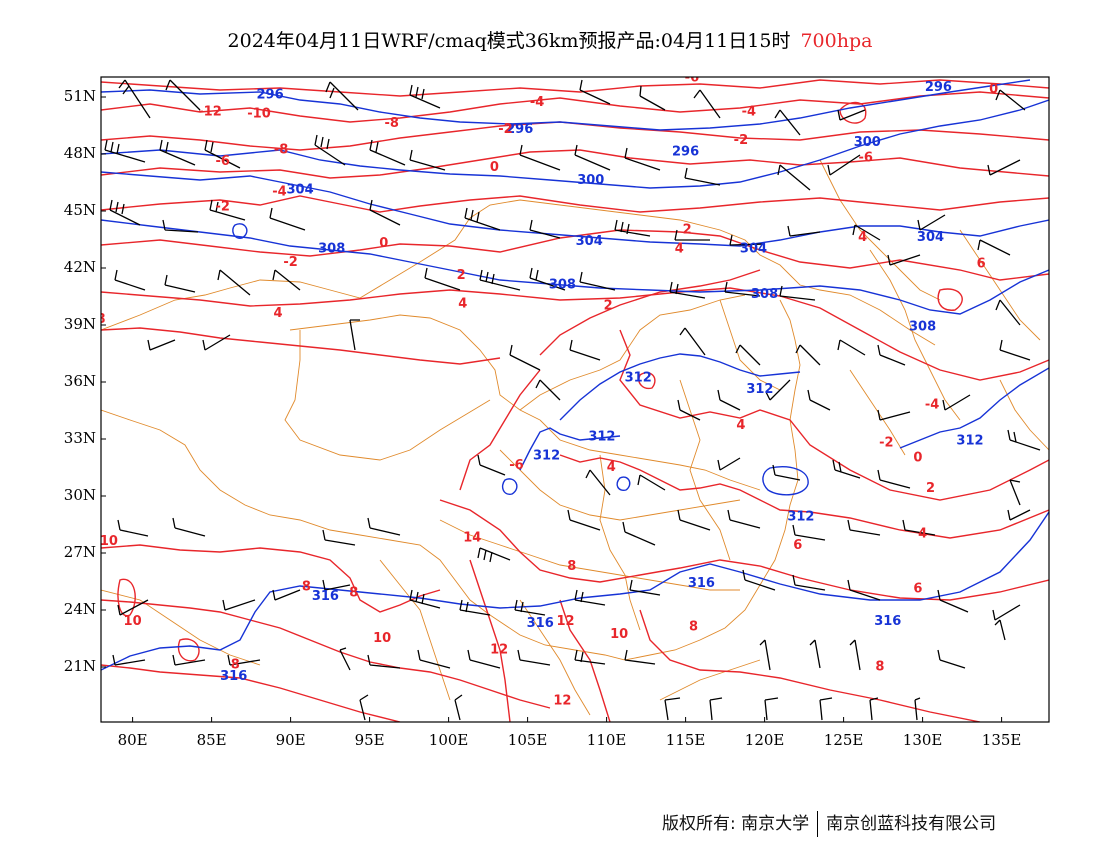 The width and height of the screenshot is (1100, 850). Describe the element at coordinates (80, 210) in the screenshot. I see `lat-tick-label: 45N` at that location.